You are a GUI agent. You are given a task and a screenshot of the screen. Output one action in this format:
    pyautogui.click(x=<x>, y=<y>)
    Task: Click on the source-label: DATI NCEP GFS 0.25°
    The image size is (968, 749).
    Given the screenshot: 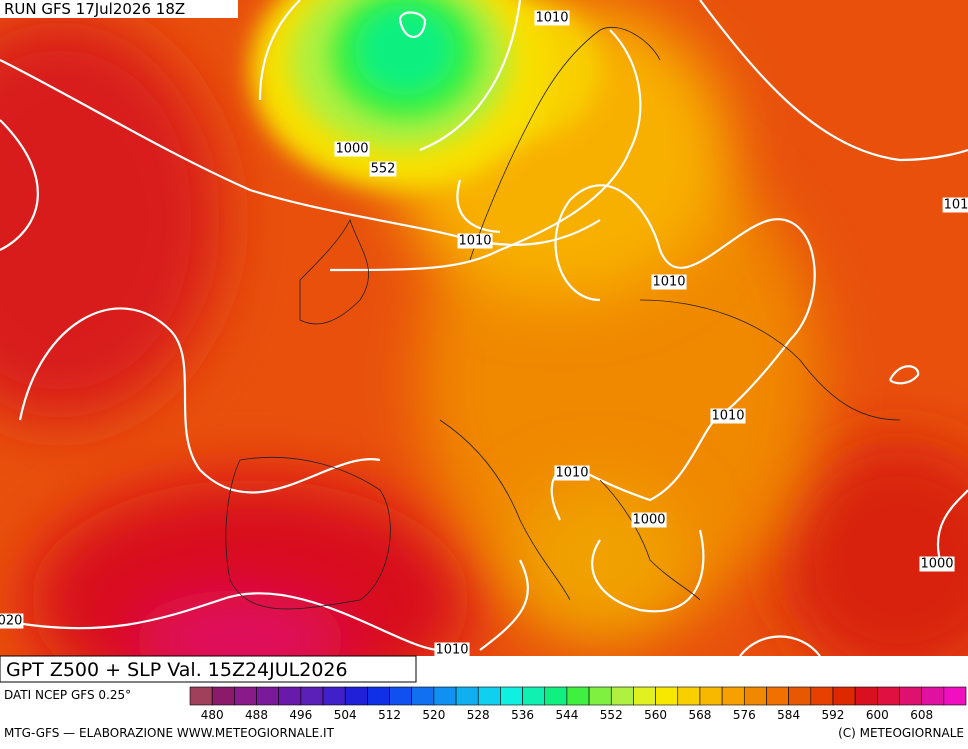 What is the action you would take?
    pyautogui.click(x=67, y=695)
    